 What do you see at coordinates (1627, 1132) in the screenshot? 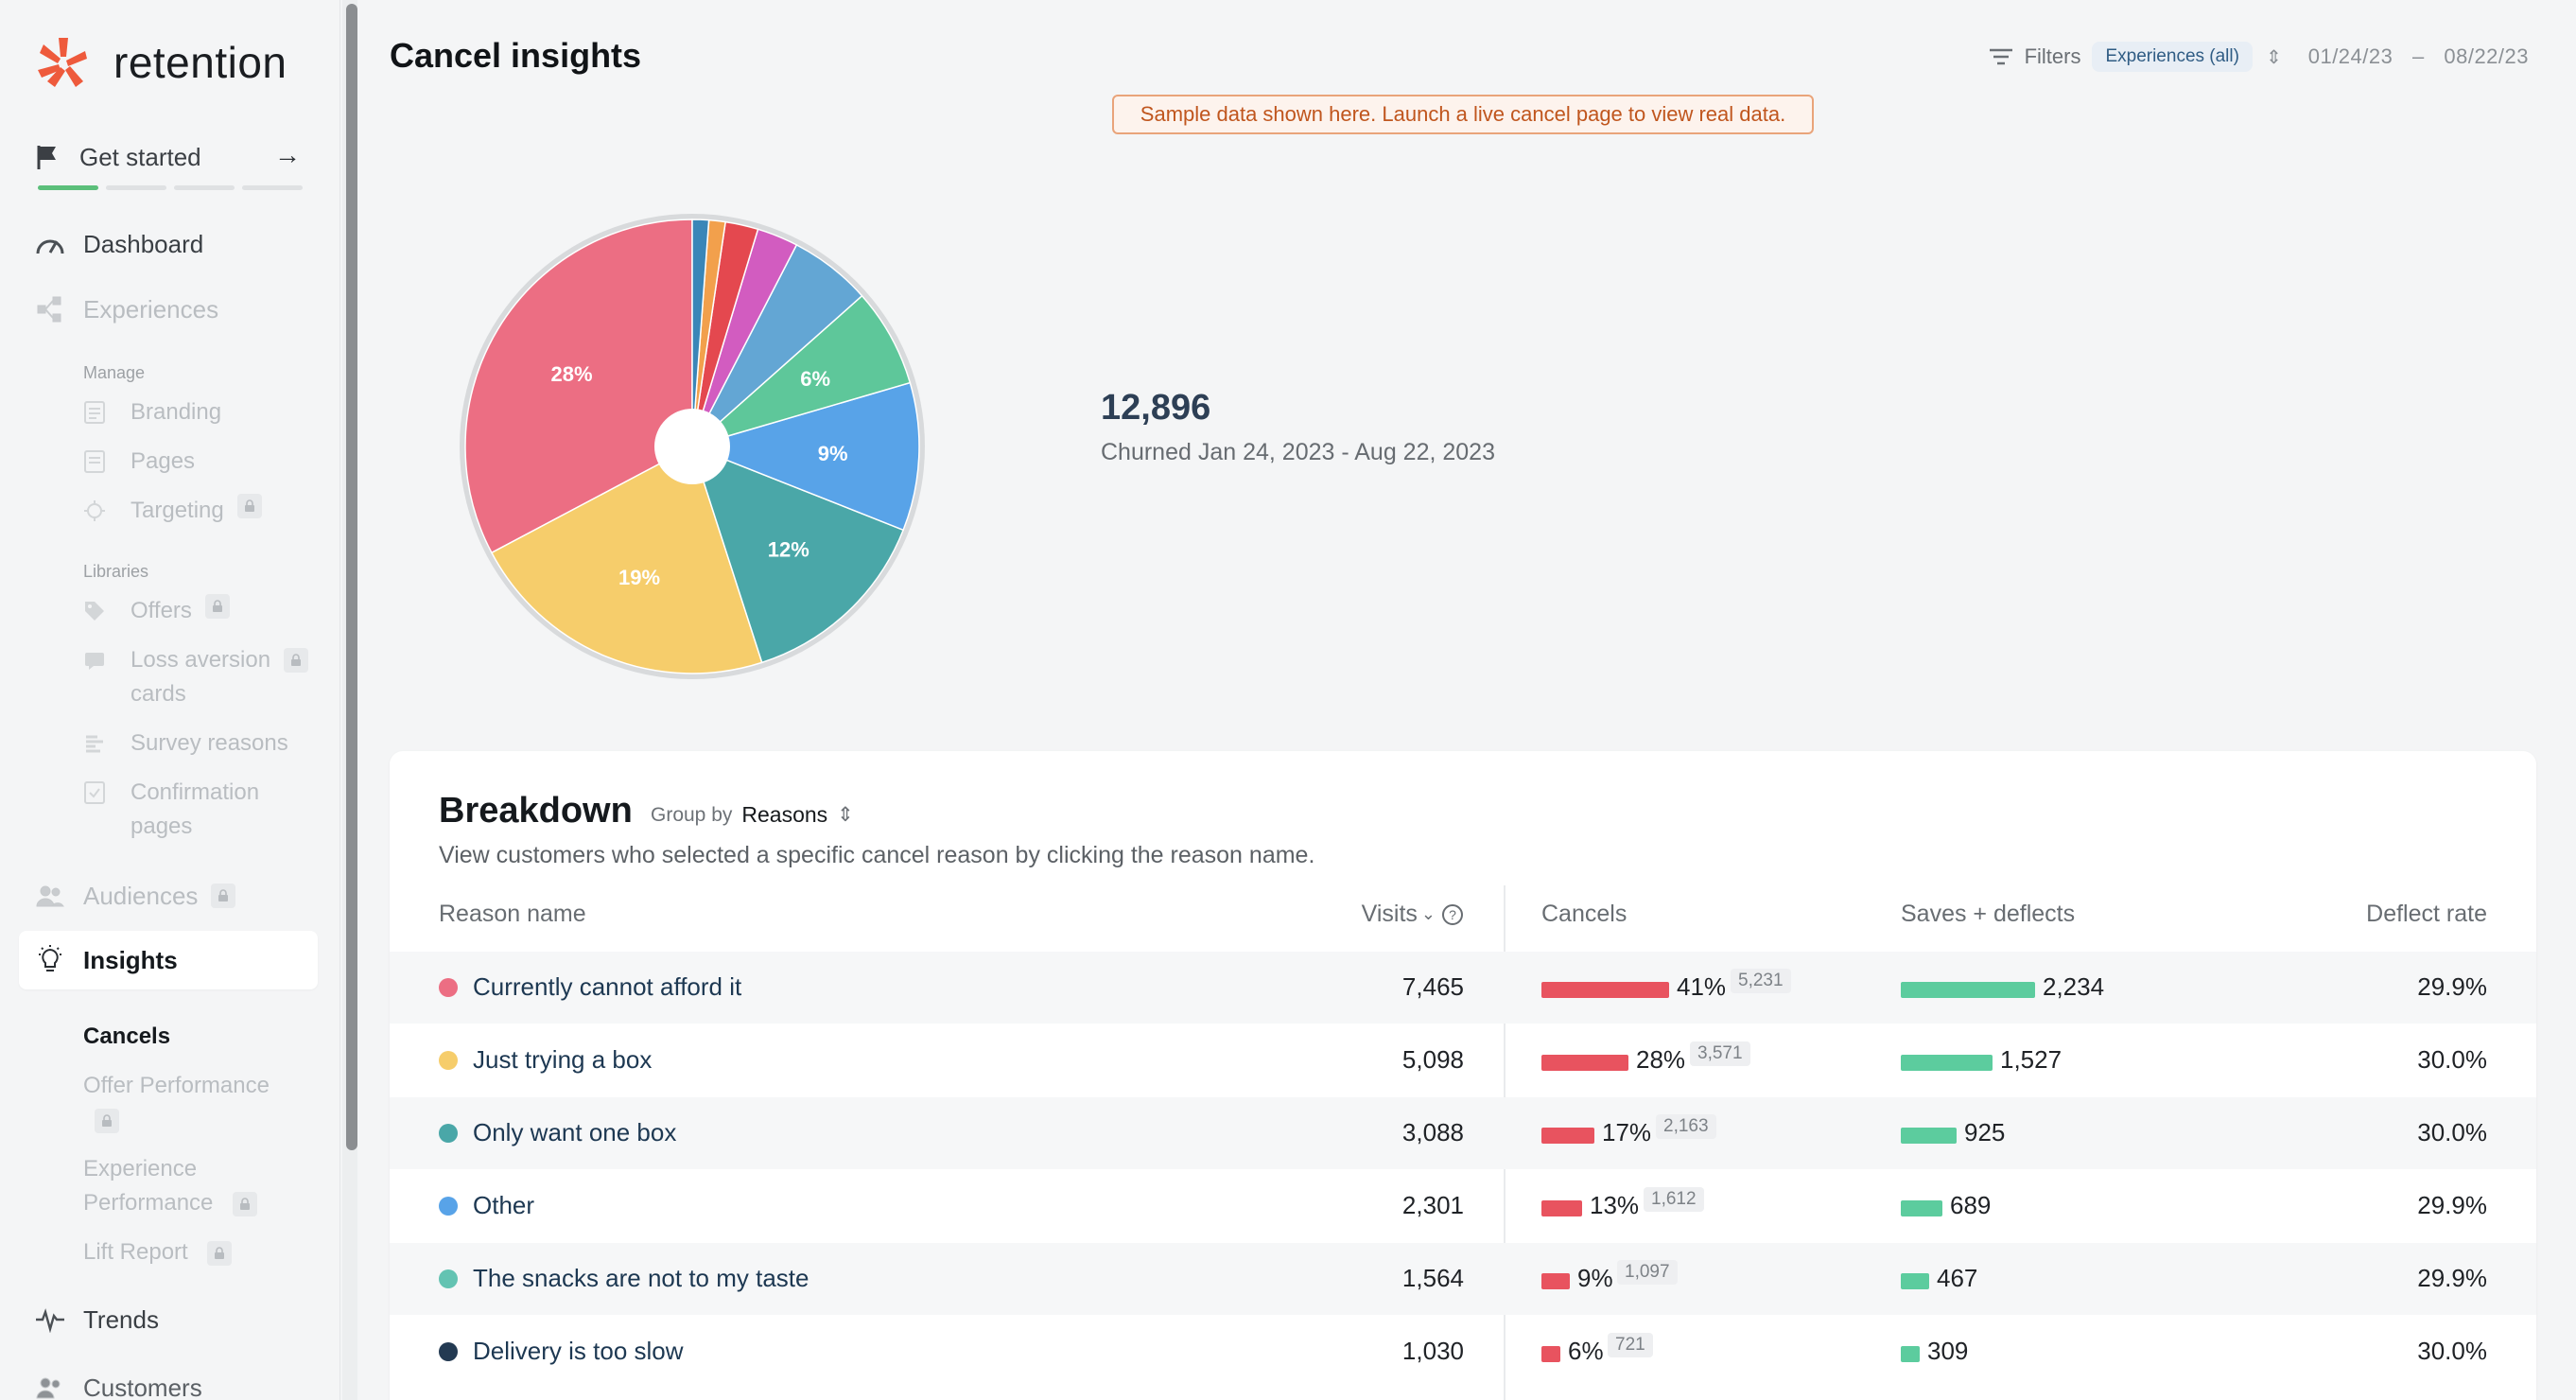
I see `cancels-percent: 17%` at bounding box center [1627, 1132].